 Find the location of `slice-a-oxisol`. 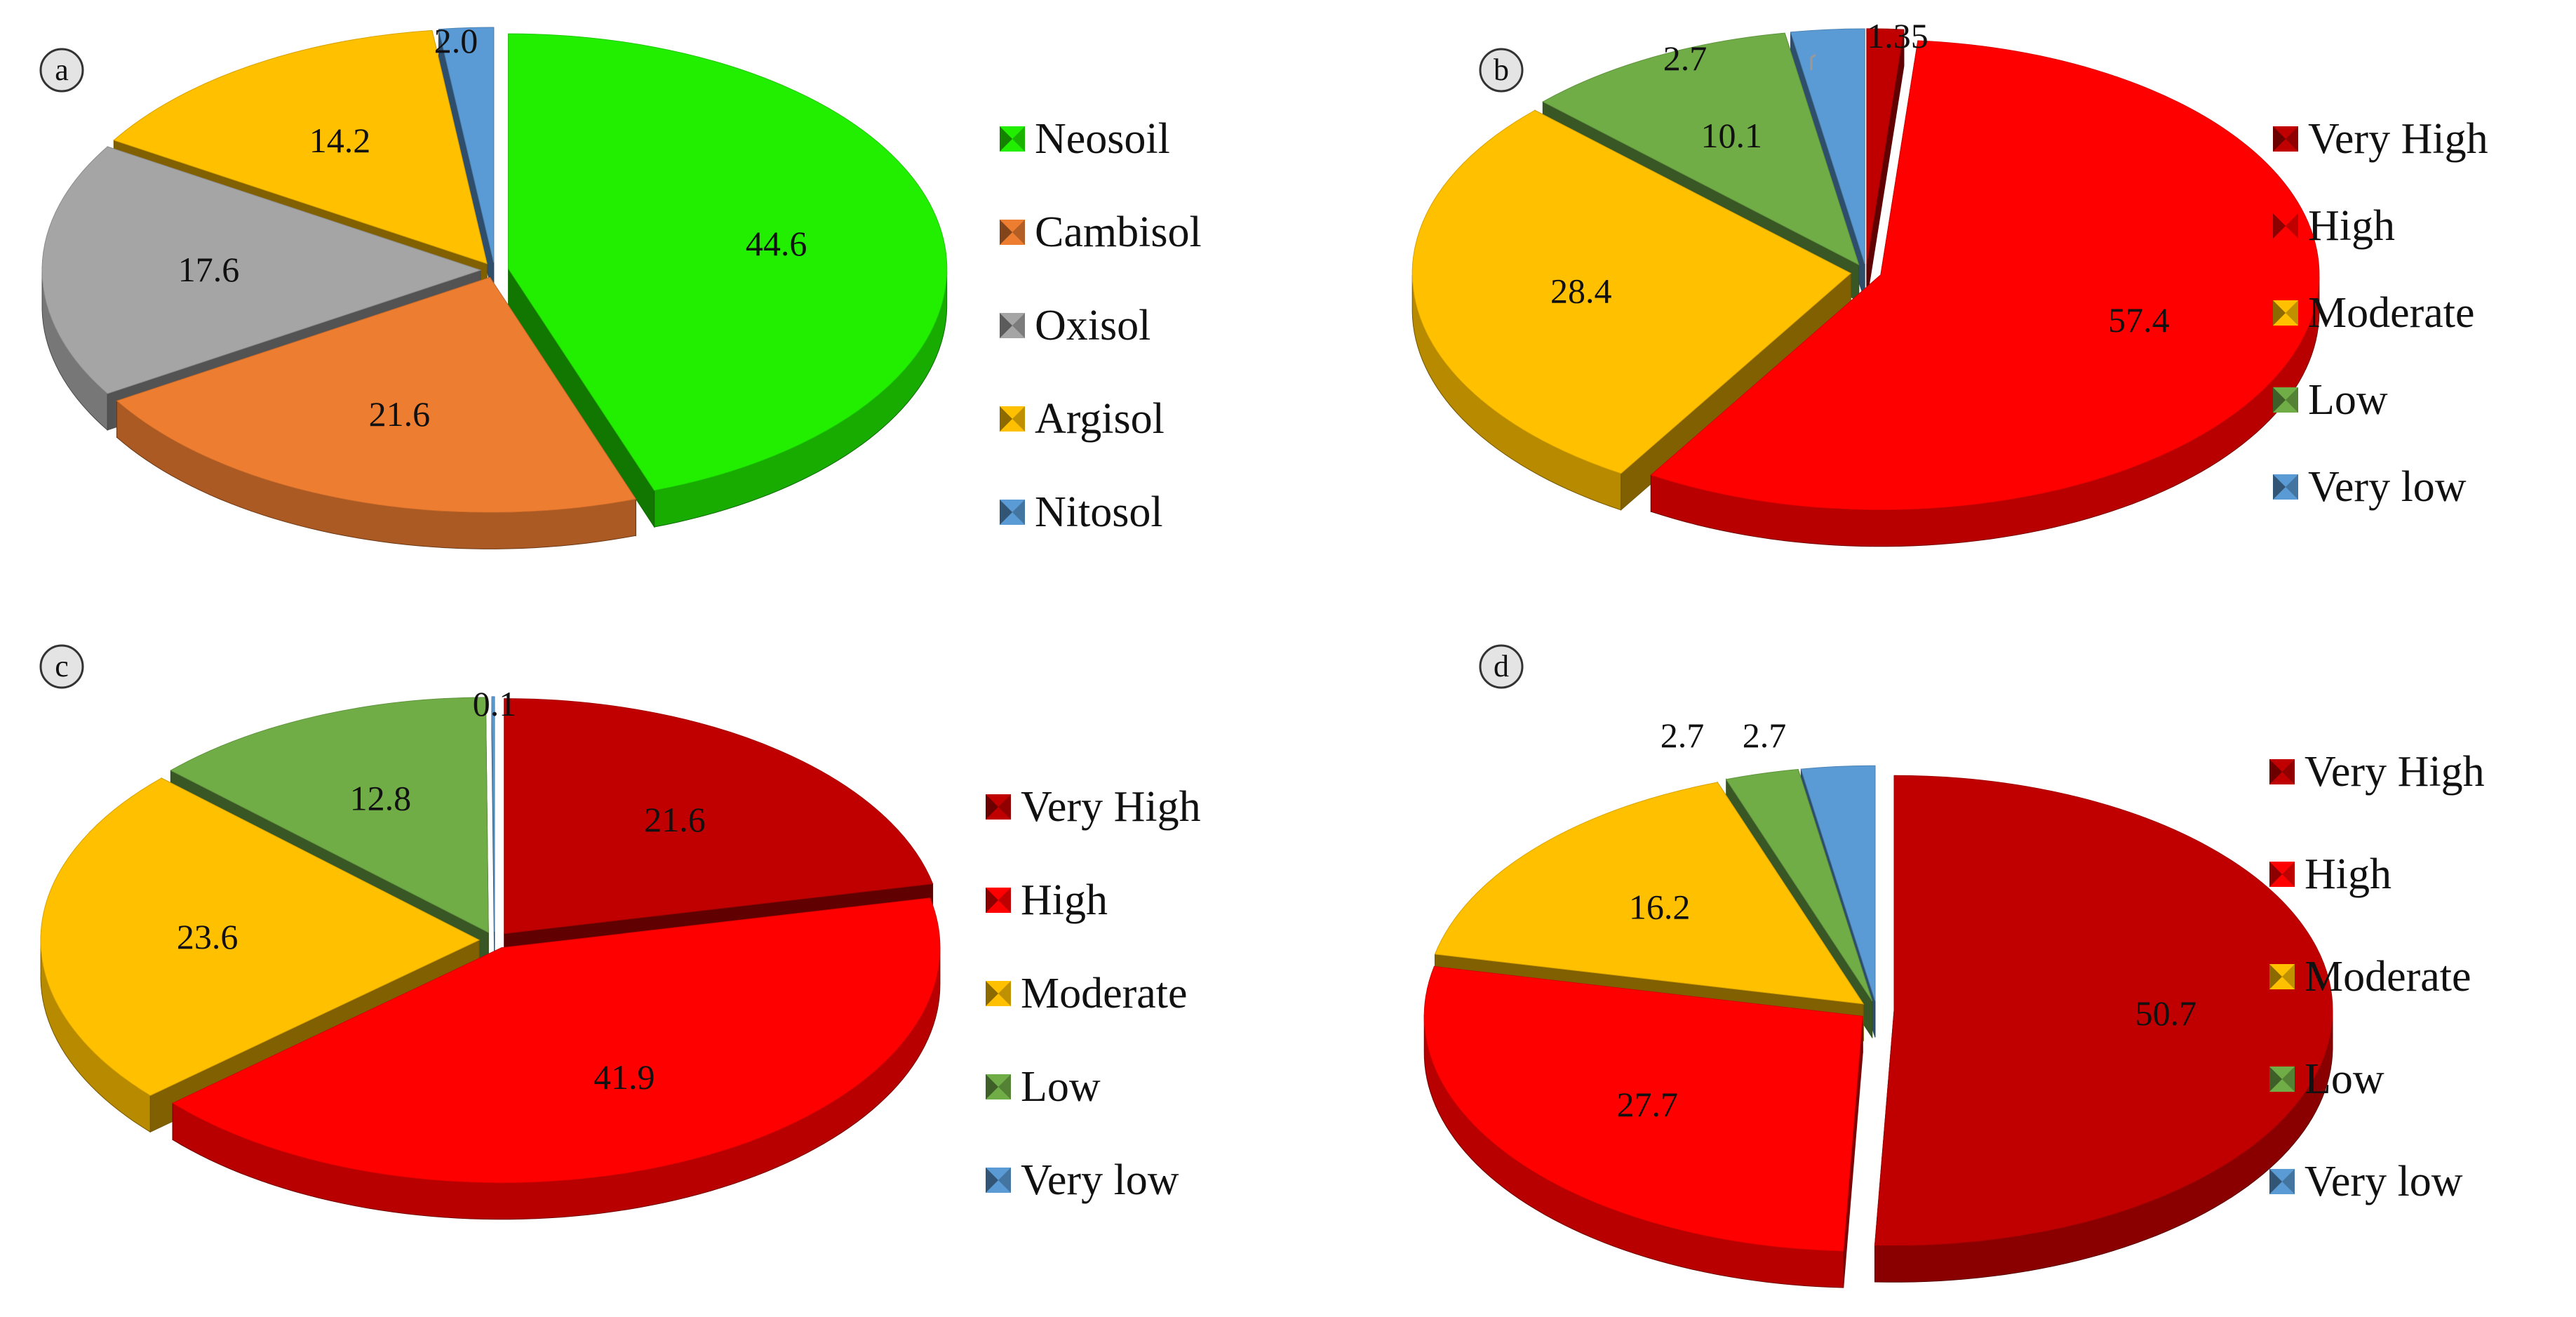

slice-a-oxisol is located at coordinates (261, 270).